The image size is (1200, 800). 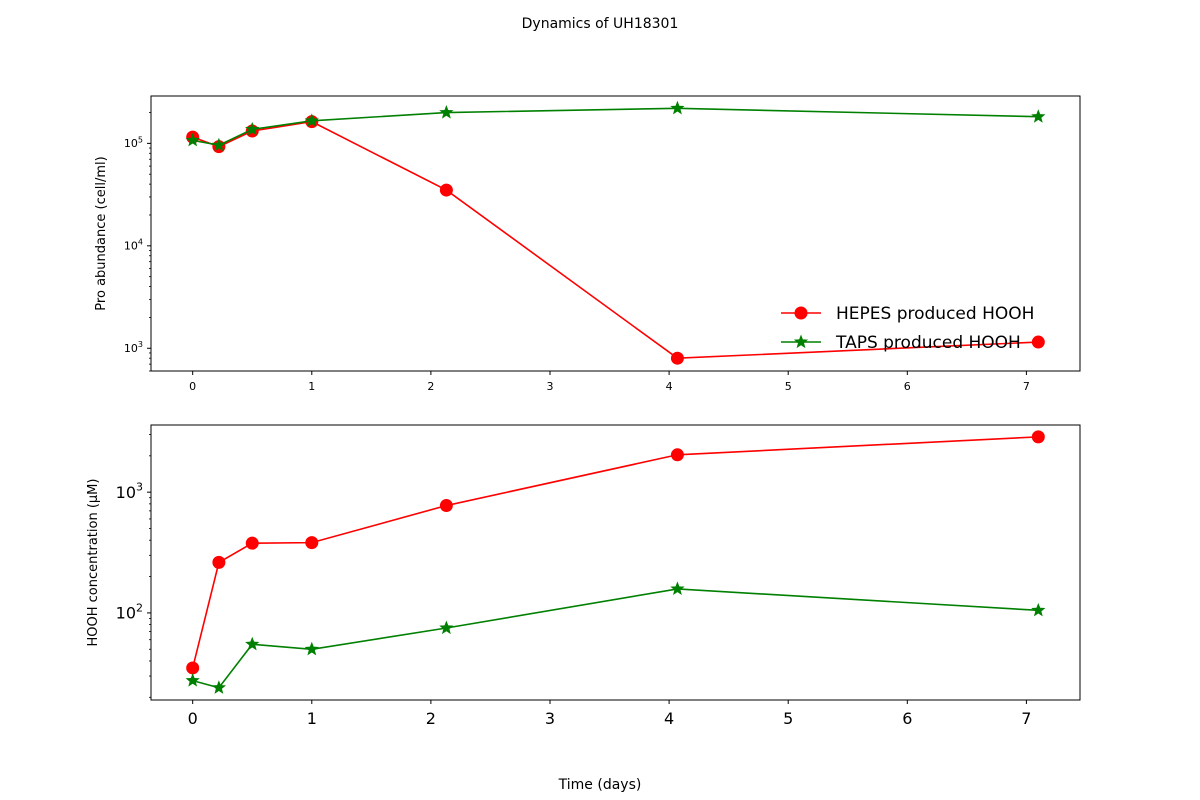 I want to click on y-axis-label: HOOH concentration (µM), so click(x=93, y=563).